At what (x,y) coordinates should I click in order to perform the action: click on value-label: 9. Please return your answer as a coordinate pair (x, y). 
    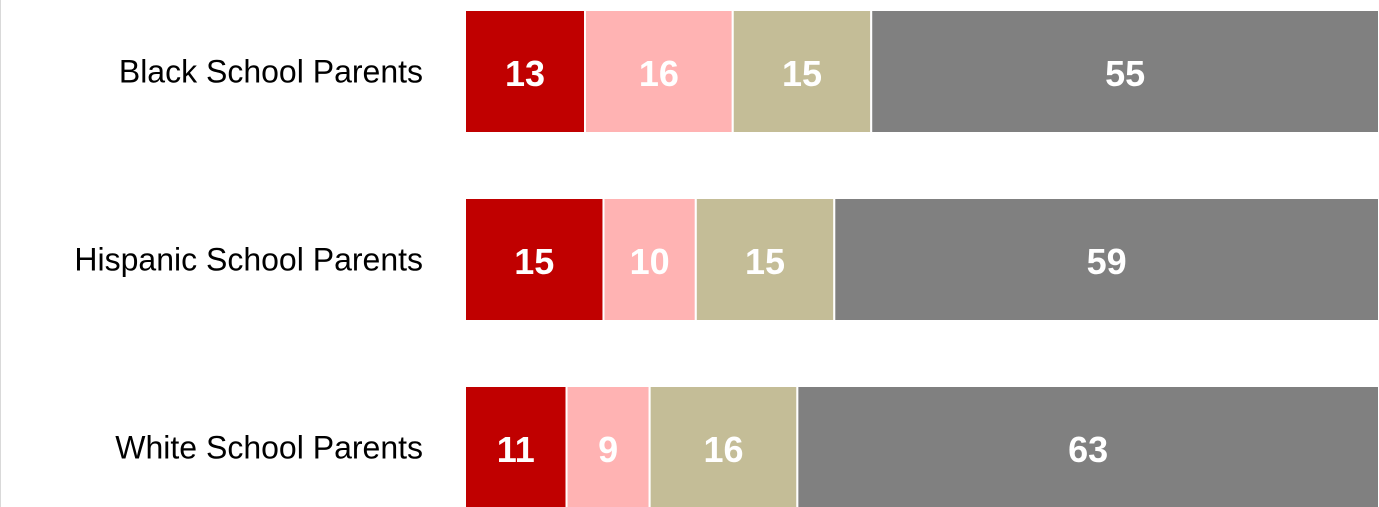
    Looking at the image, I should click on (608, 449).